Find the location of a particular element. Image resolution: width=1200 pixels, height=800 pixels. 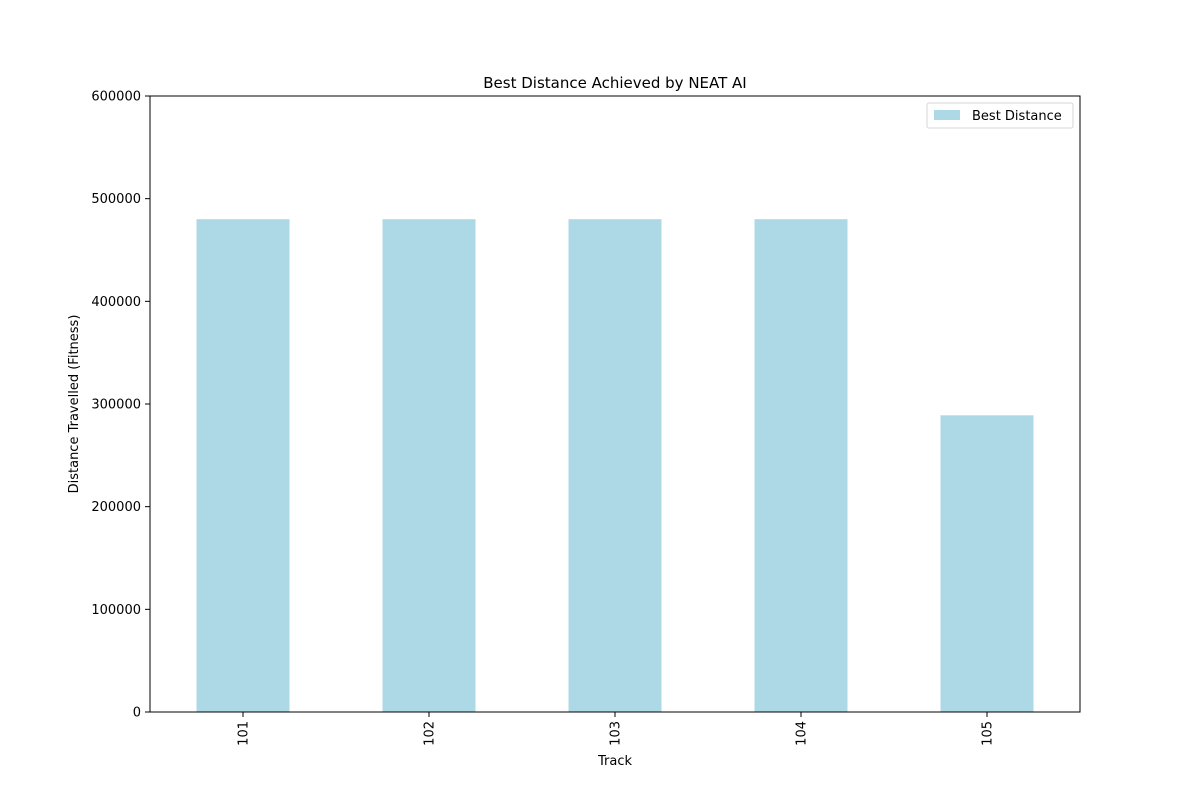

y-tick-label: 600000 is located at coordinates (116, 97).